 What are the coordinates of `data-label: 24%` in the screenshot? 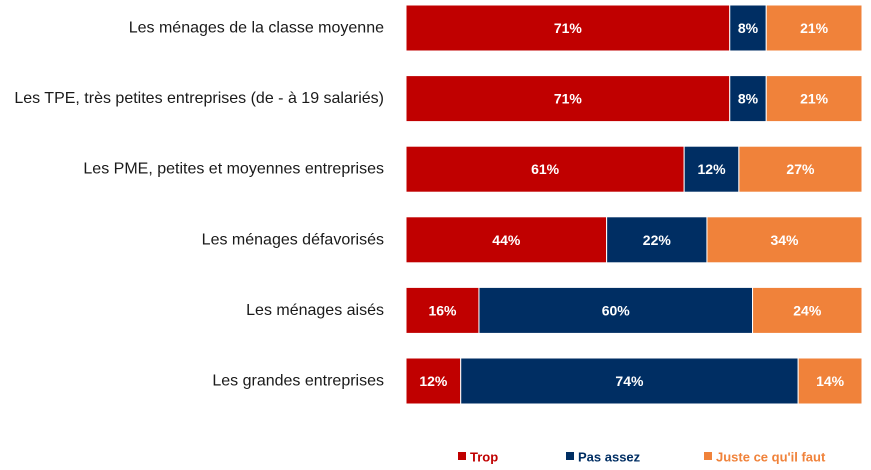 It's located at (807, 310).